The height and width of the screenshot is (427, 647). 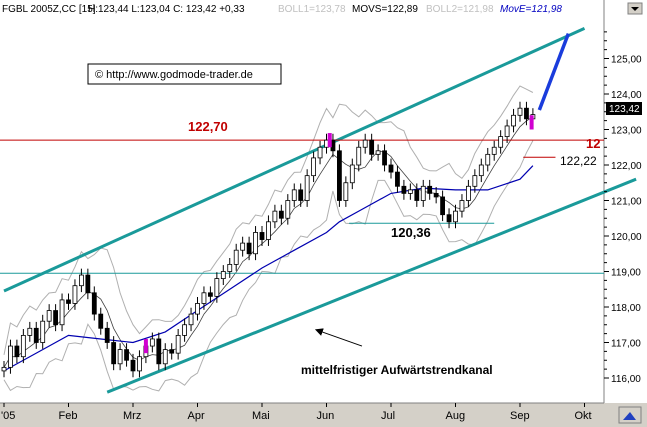 What do you see at coordinates (626, 131) in the screenshot?
I see `y-tick-label: 123,00` at bounding box center [626, 131].